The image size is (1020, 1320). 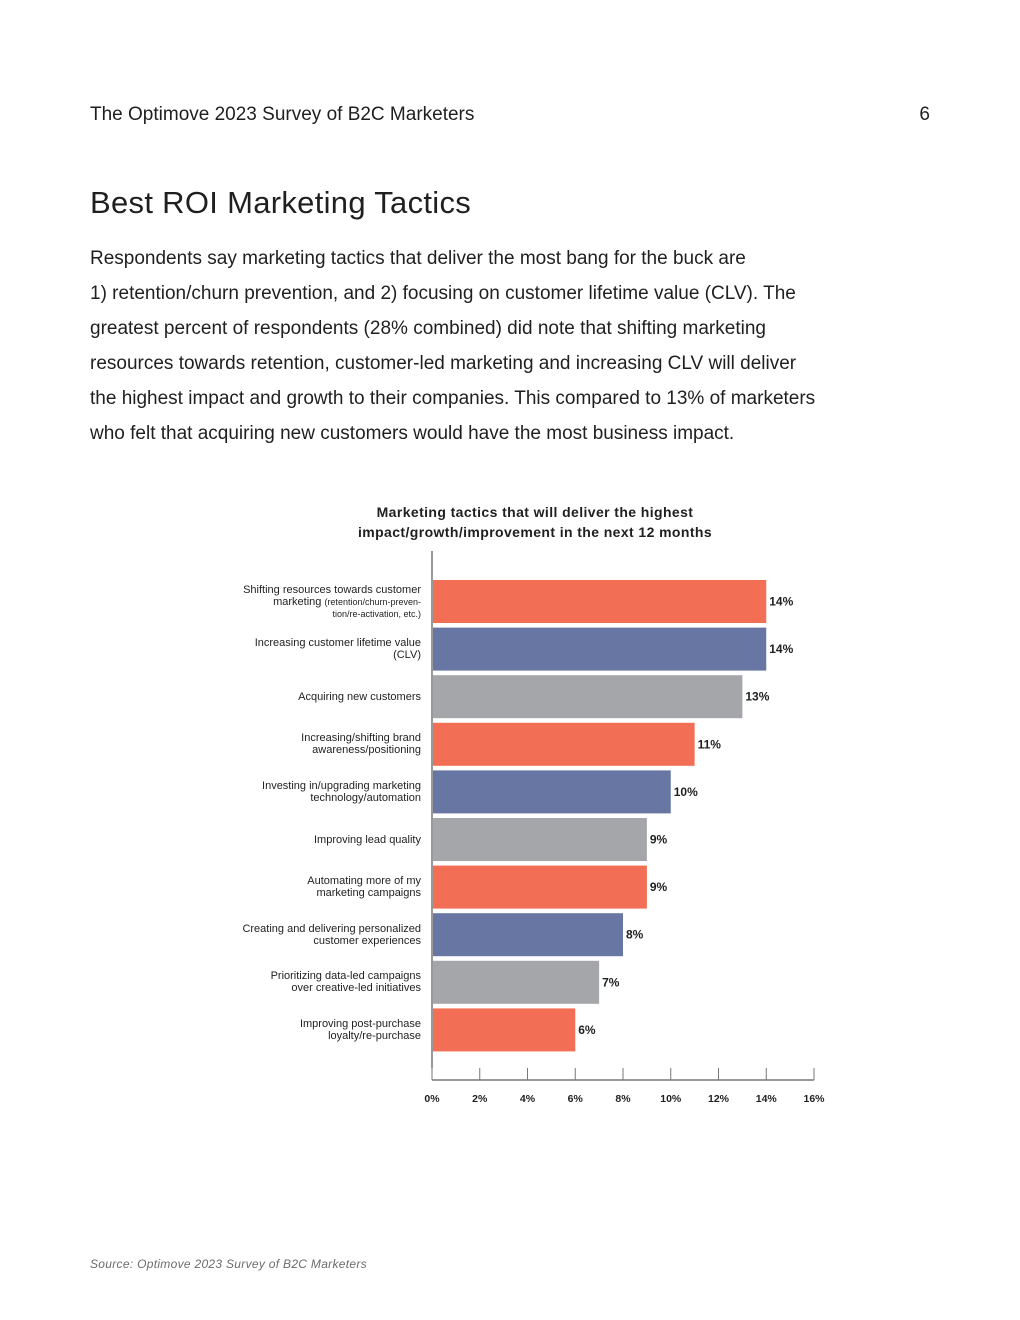 What do you see at coordinates (368, 893) in the screenshot?
I see `category-label-line: marketing campaigns` at bounding box center [368, 893].